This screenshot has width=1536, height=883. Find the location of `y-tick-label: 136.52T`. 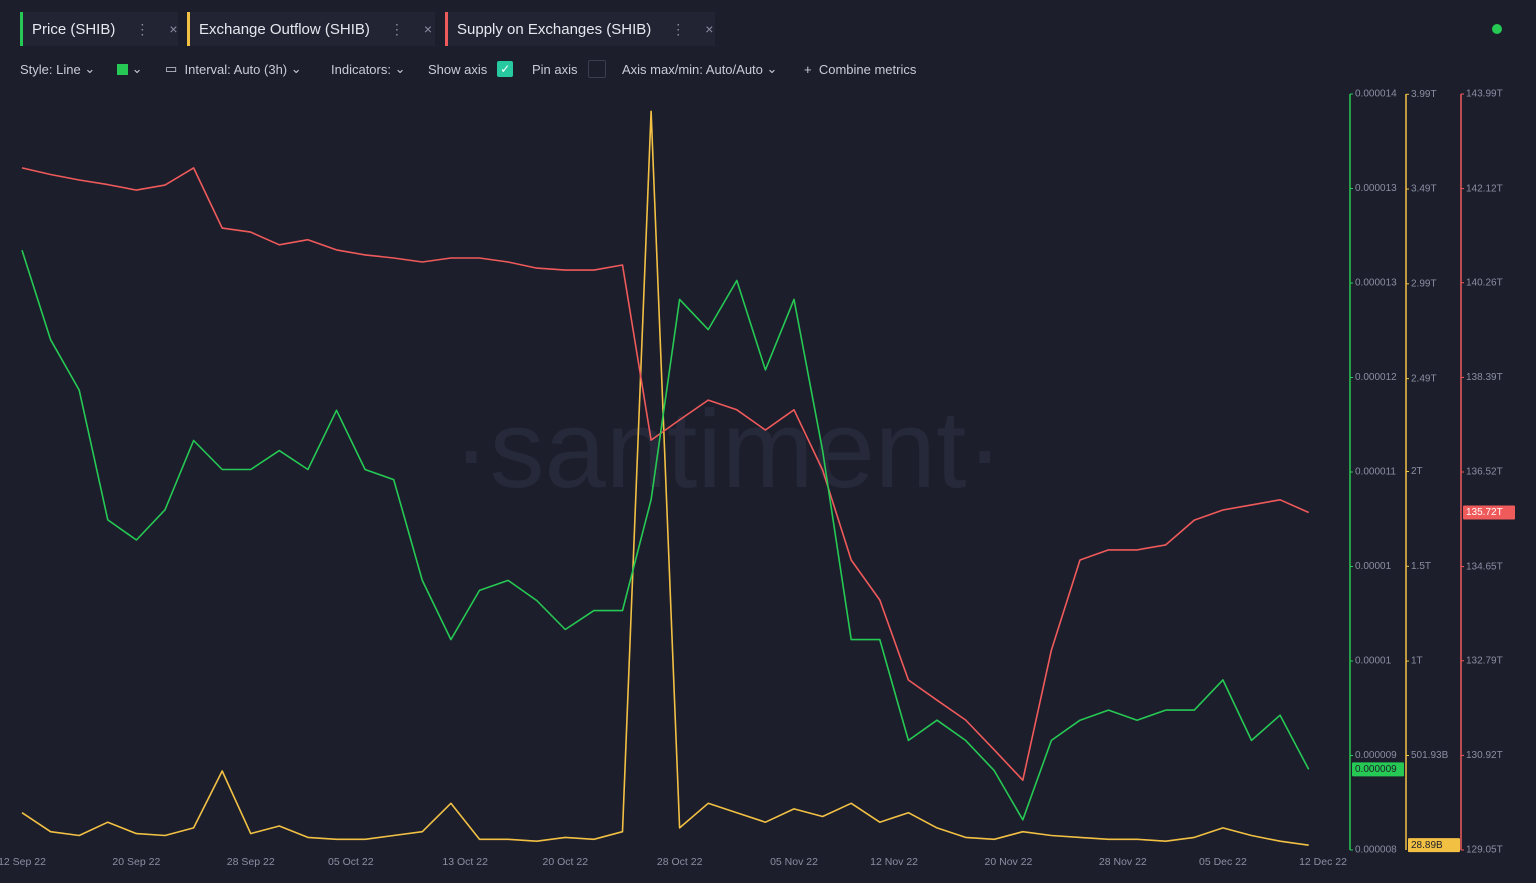

y-tick-label: 136.52T is located at coordinates (1484, 472).